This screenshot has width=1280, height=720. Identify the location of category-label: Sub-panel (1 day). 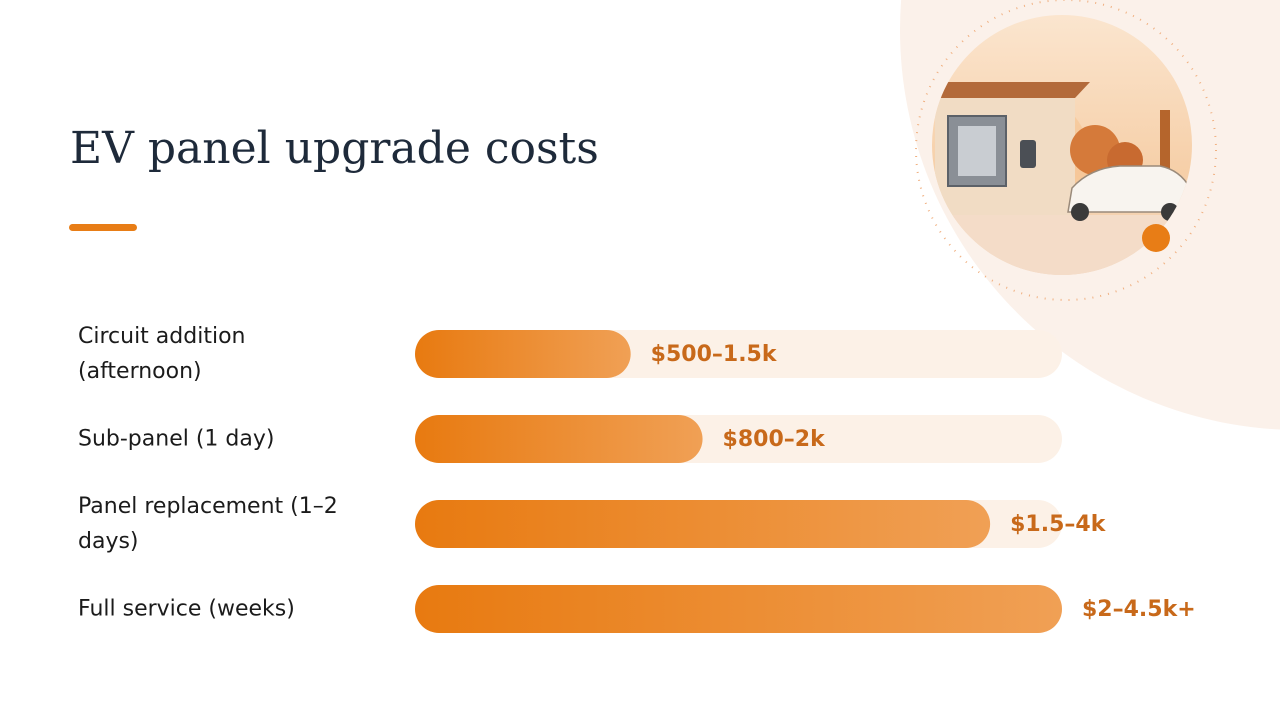
(176, 439).